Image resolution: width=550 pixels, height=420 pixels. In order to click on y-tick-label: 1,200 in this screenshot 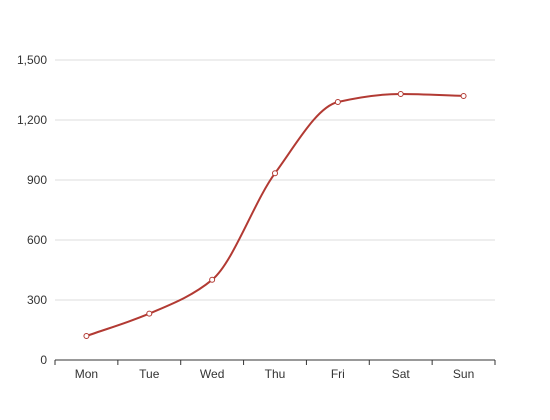, I will do `click(32, 120)`.